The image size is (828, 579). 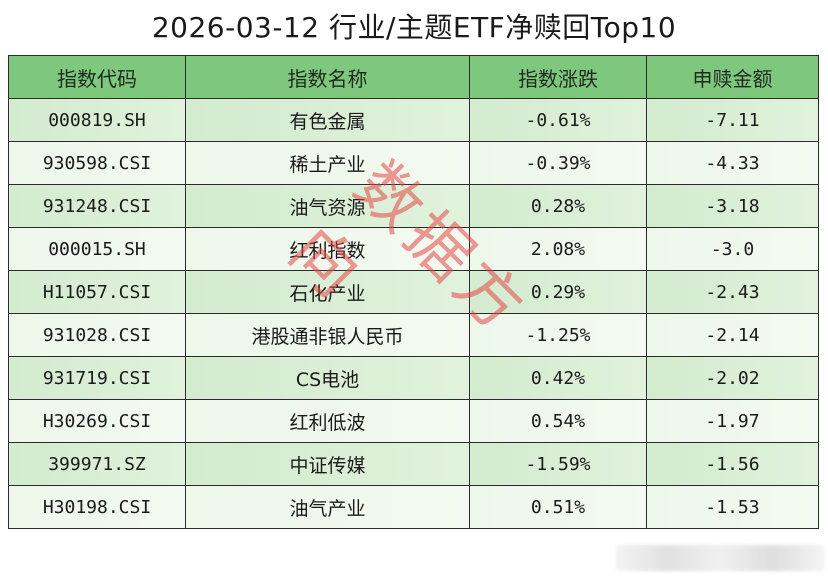 I want to click on table-row: H30269.CSI 红利低波 0.54% -1.97, so click(x=413, y=421).